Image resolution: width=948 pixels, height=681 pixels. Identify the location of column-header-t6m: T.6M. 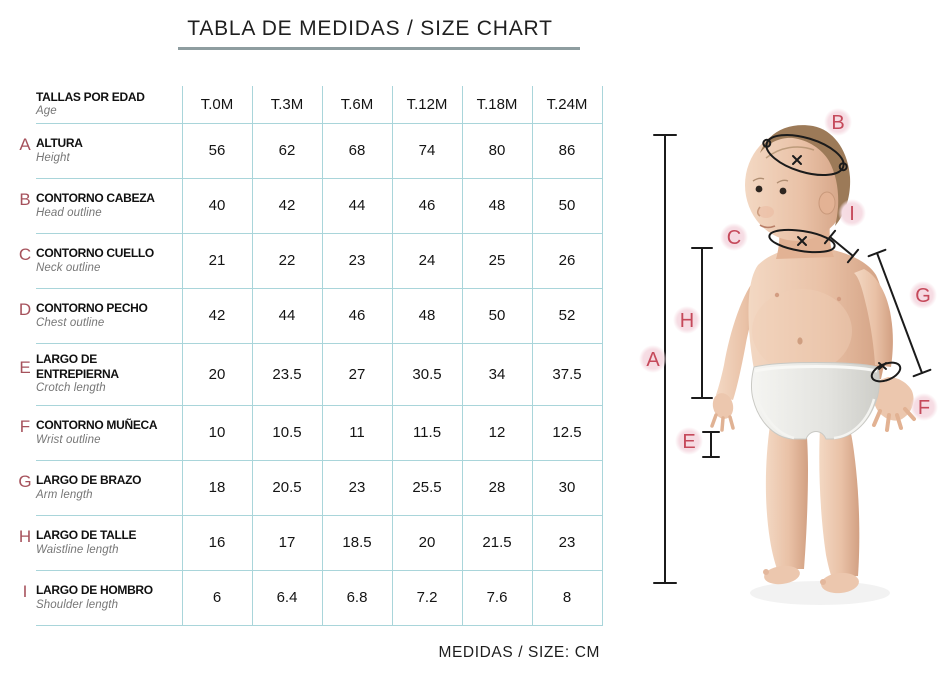
(357, 105).